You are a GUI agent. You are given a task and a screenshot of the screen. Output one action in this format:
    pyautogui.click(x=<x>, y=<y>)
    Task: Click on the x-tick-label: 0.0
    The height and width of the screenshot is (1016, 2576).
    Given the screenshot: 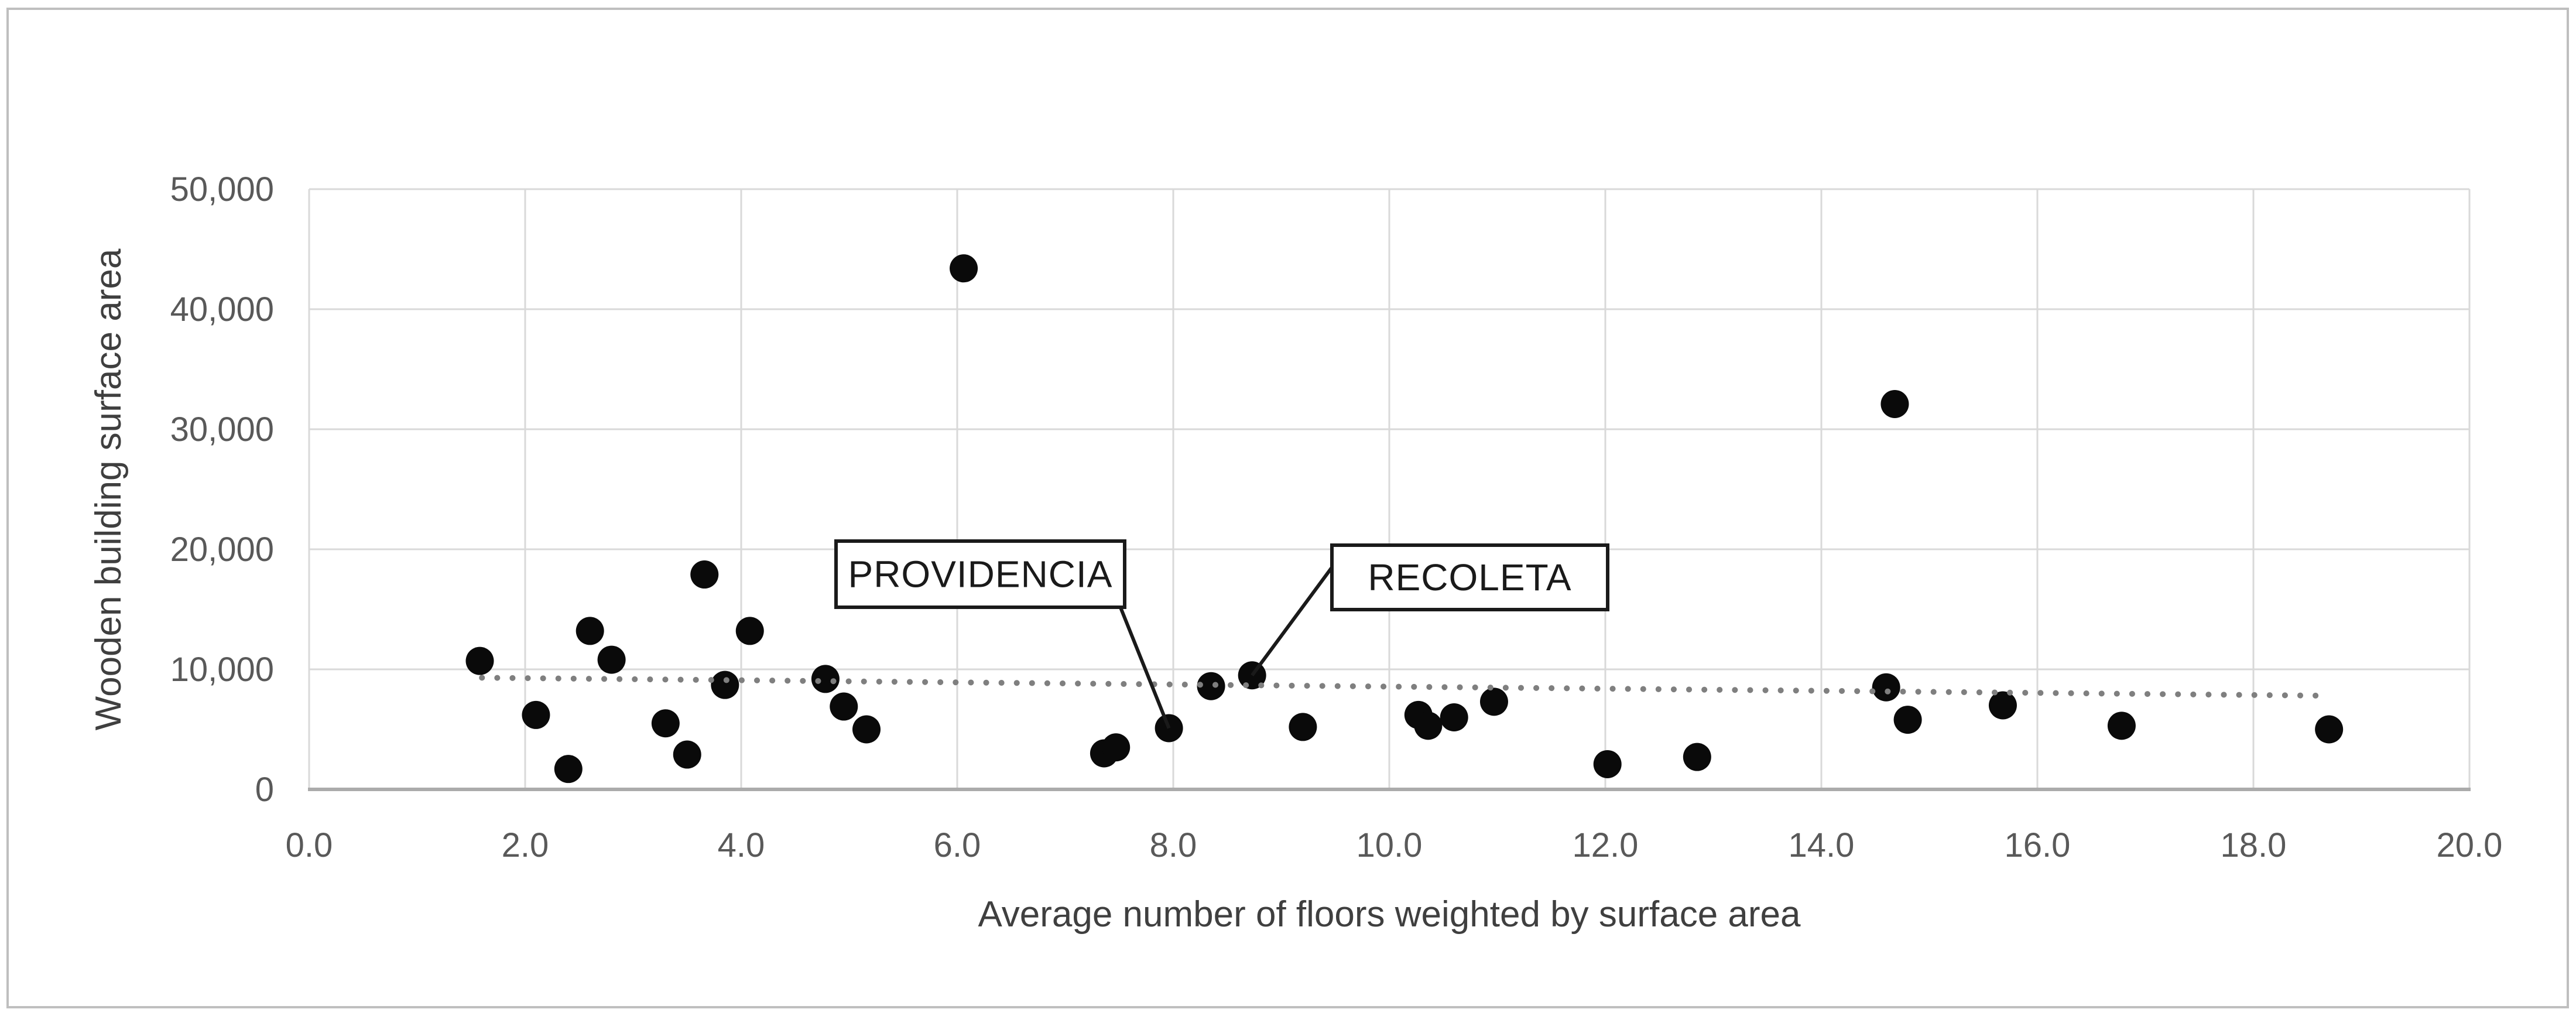 What is the action you would take?
    pyautogui.click(x=309, y=845)
    